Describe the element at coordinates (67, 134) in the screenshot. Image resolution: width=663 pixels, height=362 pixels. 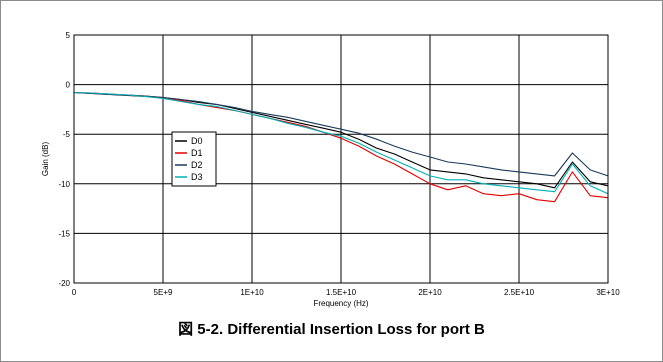
I see `y-tick-label: -5` at that location.